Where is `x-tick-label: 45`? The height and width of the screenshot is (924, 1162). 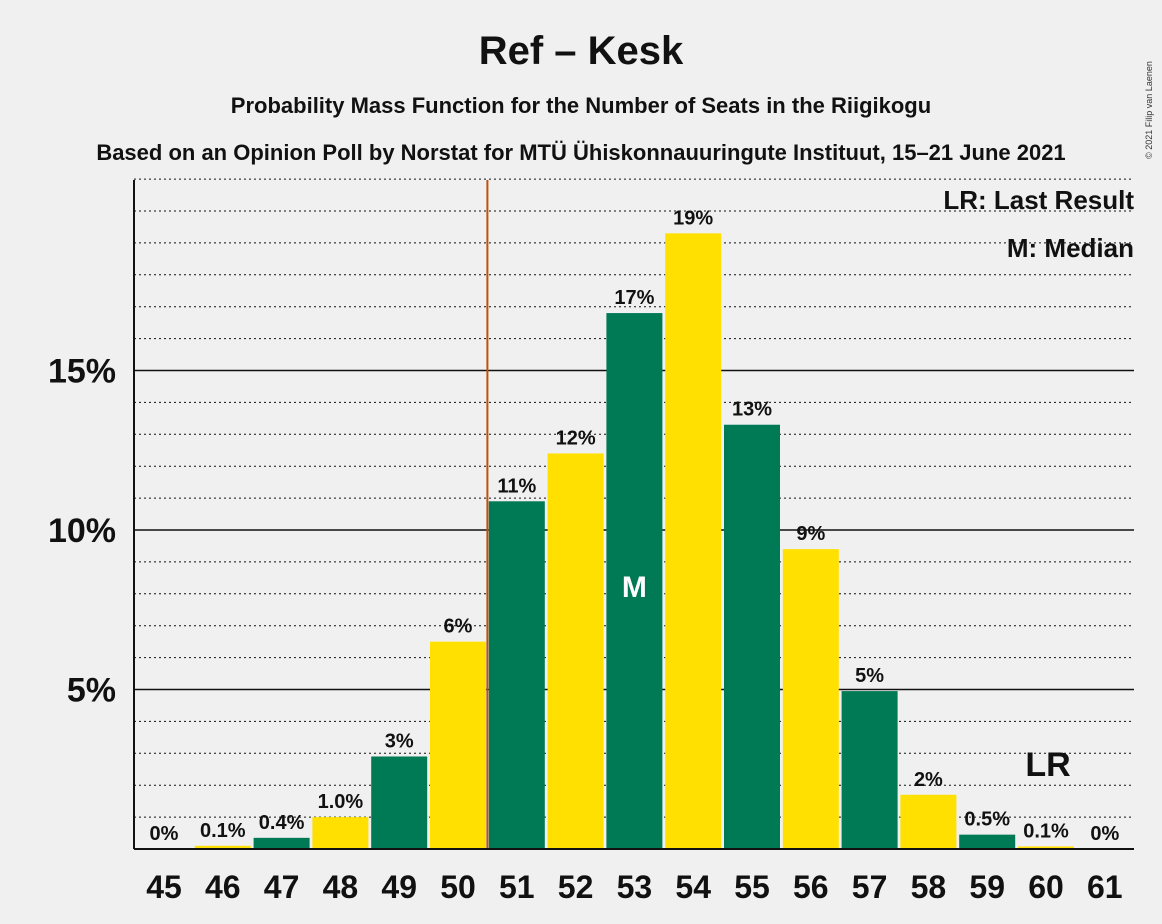
x-tick-label: 45 is located at coordinates (164, 887).